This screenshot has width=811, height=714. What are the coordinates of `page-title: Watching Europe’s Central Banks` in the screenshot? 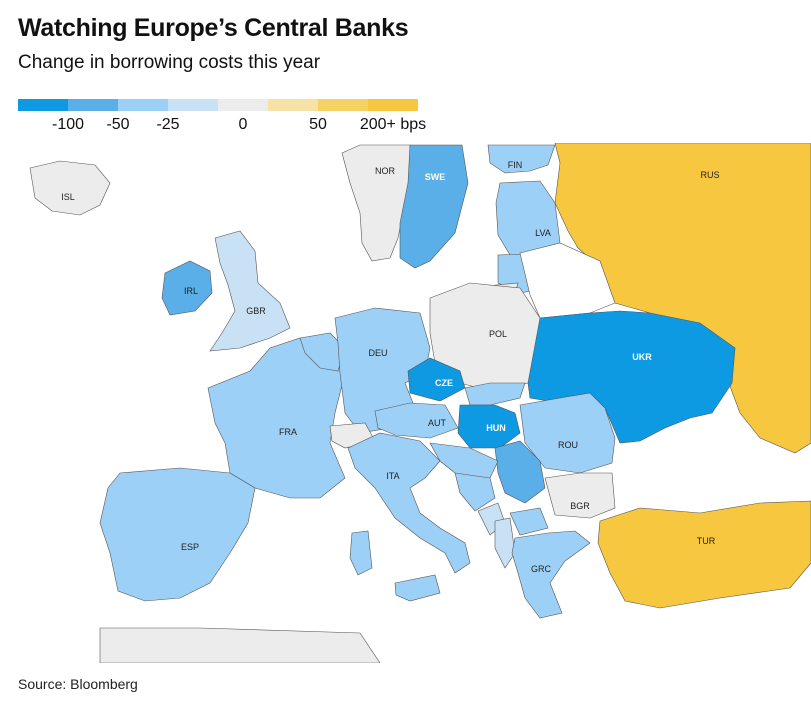 It's located at (213, 28).